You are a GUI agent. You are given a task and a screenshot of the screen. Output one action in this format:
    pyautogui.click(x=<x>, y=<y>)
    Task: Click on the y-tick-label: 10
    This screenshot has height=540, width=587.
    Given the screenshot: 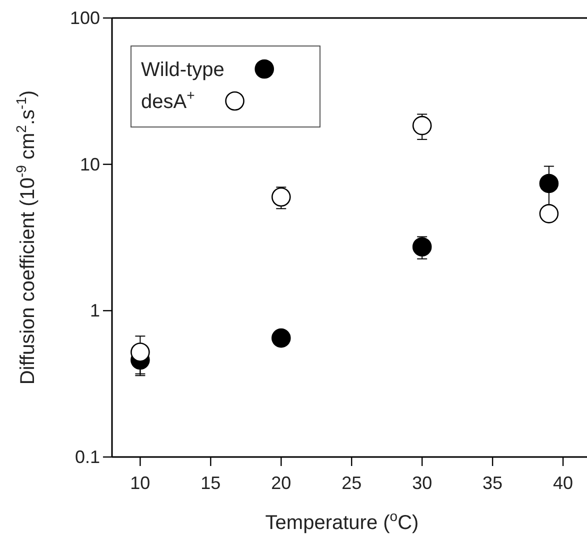 What is the action you would take?
    pyautogui.click(x=90, y=164)
    